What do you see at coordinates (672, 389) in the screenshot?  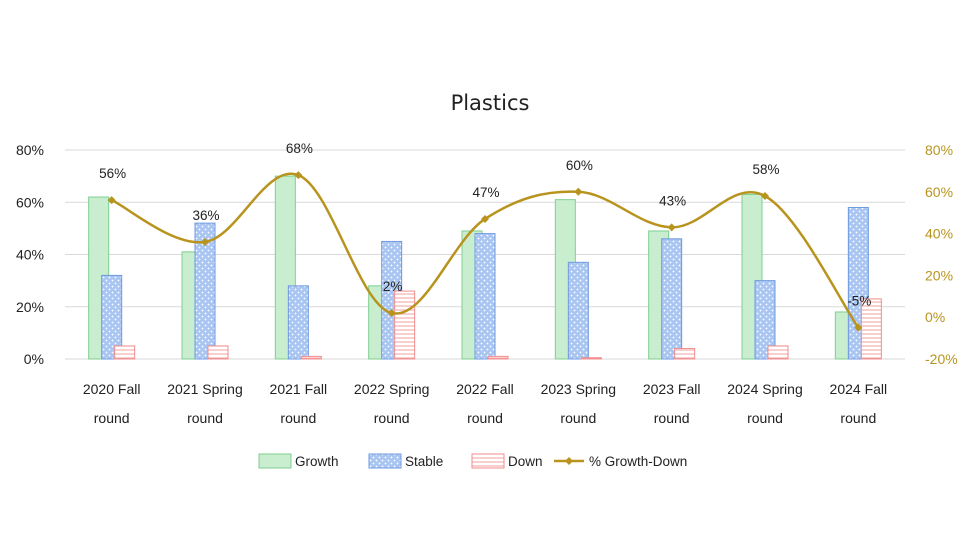 I see `x-tick-label: 2023 Fall` at bounding box center [672, 389].